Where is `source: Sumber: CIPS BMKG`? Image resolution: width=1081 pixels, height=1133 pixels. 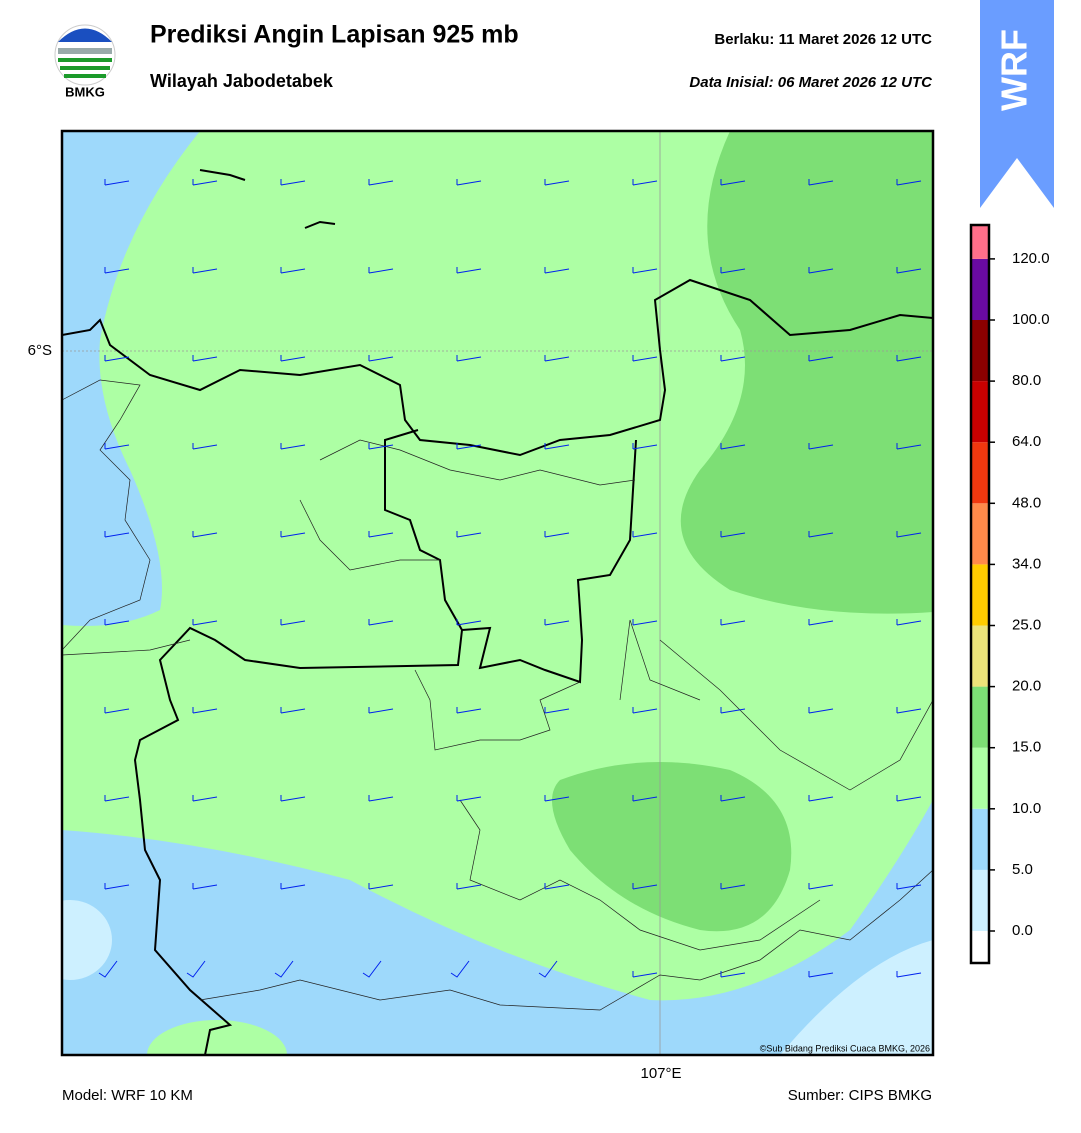 source: Sumber: CIPS BMKG is located at coordinates (860, 1095).